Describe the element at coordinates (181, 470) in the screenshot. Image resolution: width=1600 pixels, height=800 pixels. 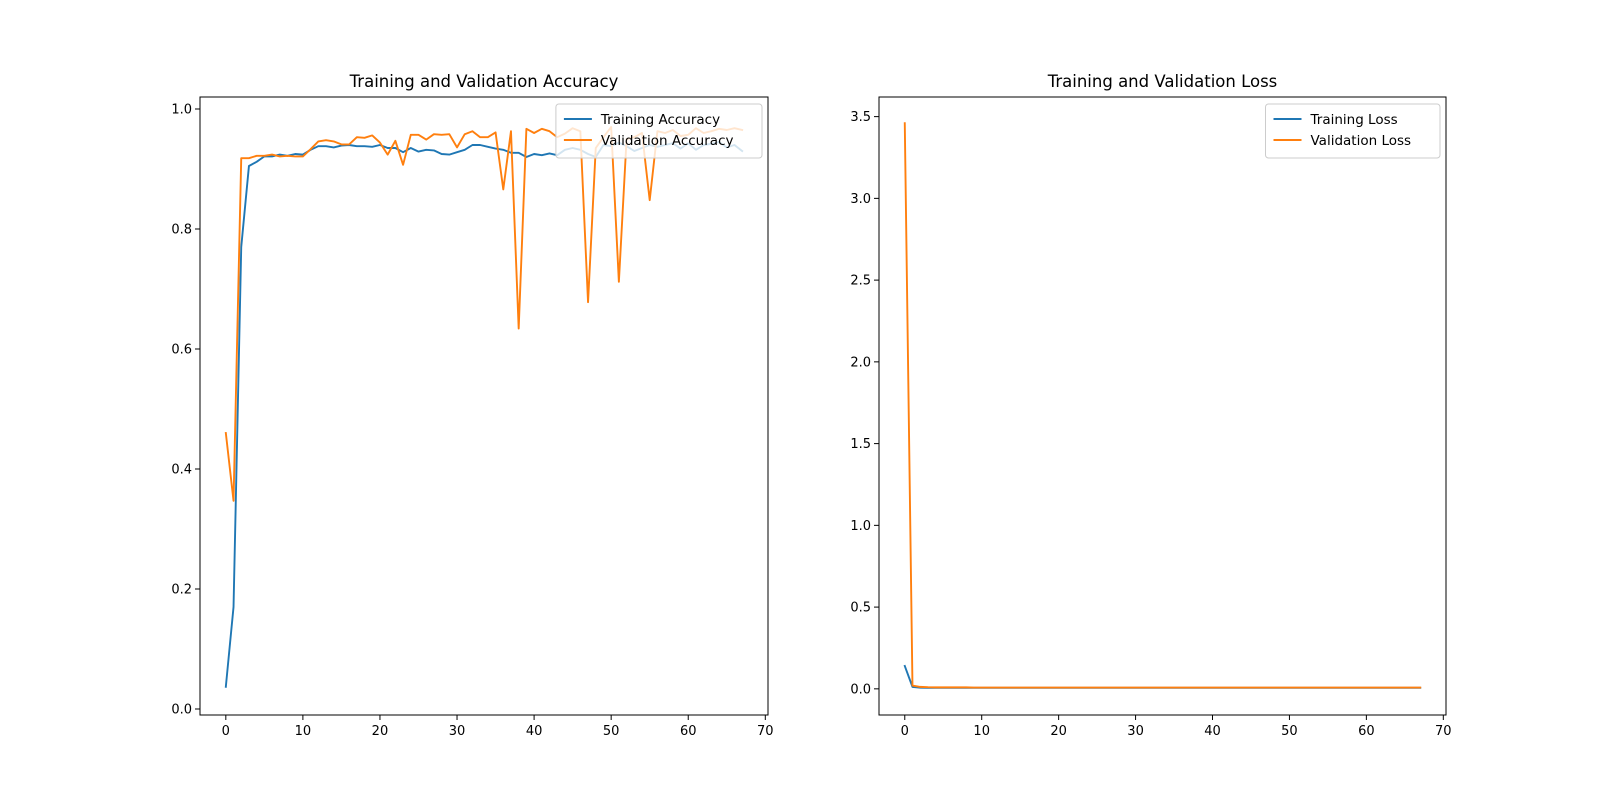
I see `y-tick-label: 0.4` at that location.